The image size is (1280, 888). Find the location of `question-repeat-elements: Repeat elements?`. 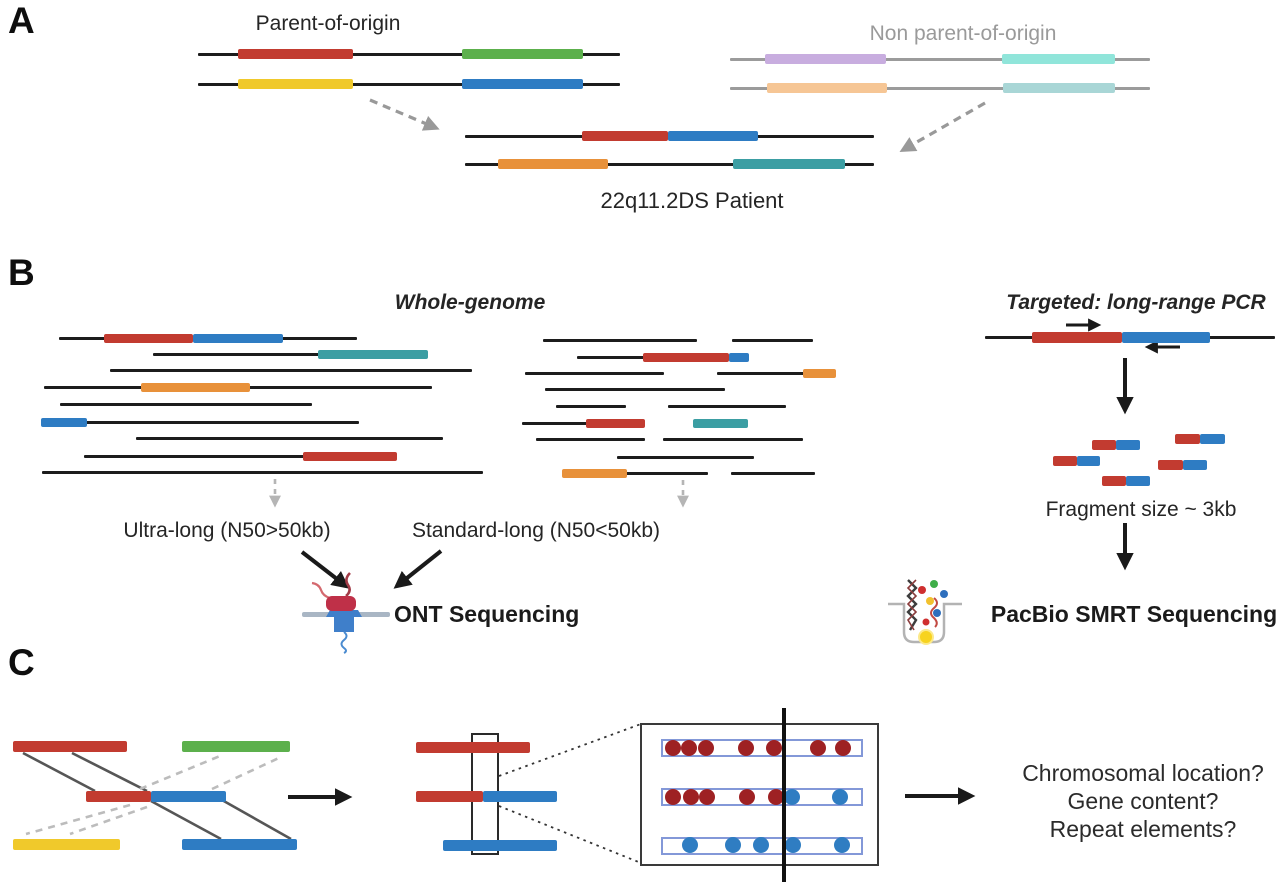

question-repeat-elements: Repeat elements? is located at coordinates (1143, 829).